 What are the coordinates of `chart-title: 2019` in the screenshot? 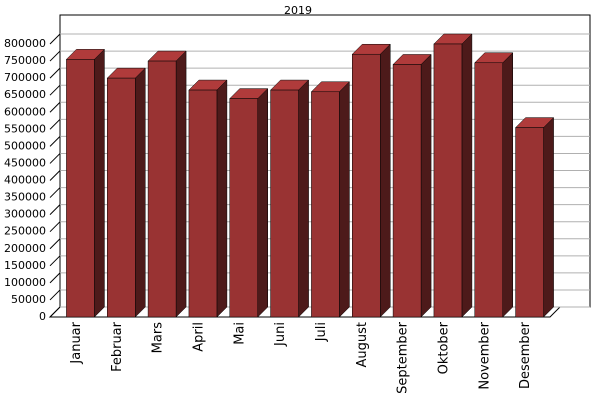 It's located at (298, 10).